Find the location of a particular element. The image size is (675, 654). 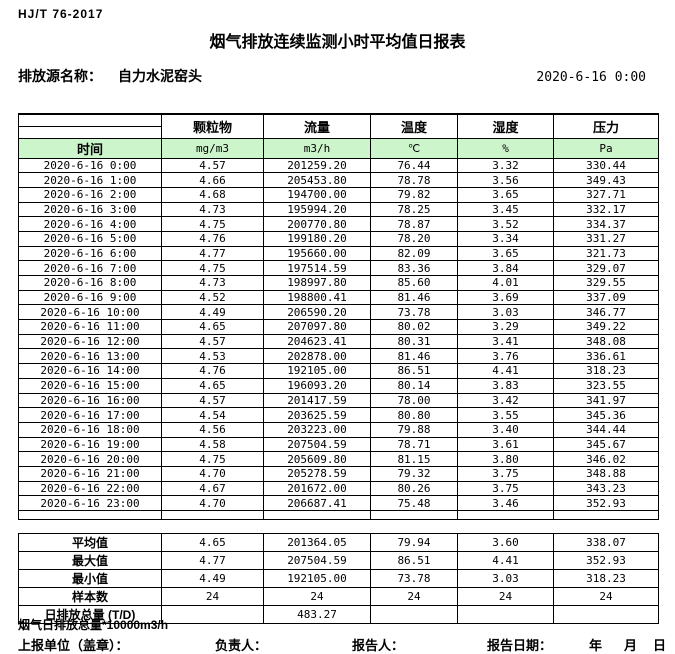

value-cell: 3.69 is located at coordinates (505, 297).